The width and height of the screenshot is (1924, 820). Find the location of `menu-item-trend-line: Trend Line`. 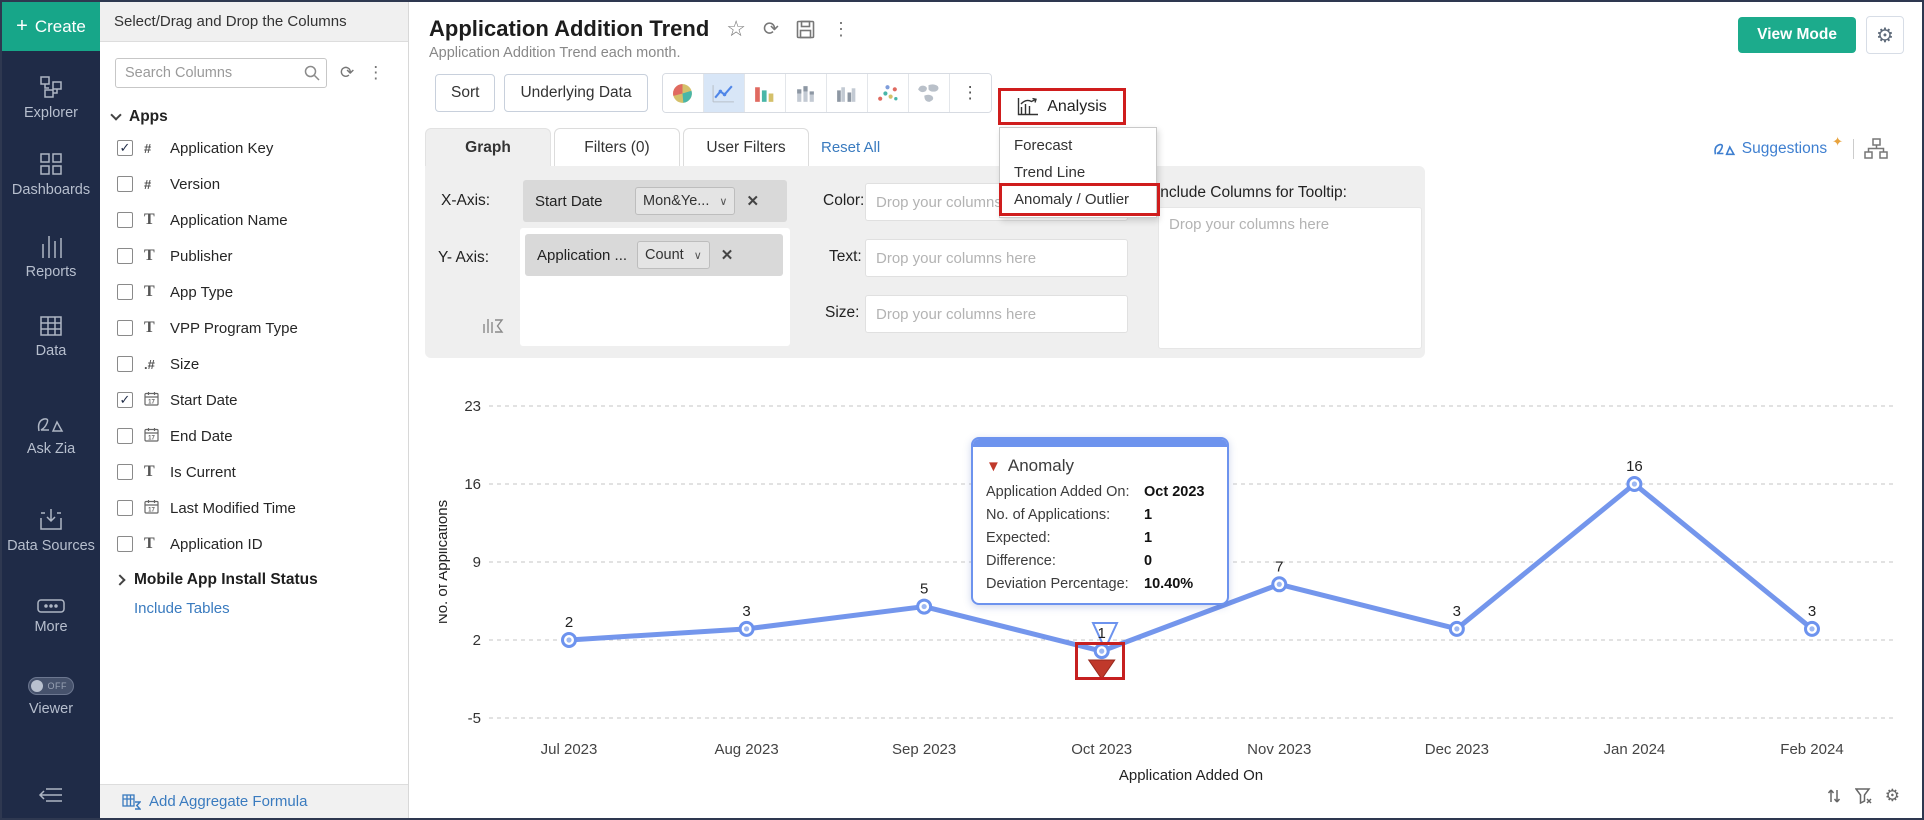

menu-item-trend-line: Trend Line is located at coordinates (1050, 172).